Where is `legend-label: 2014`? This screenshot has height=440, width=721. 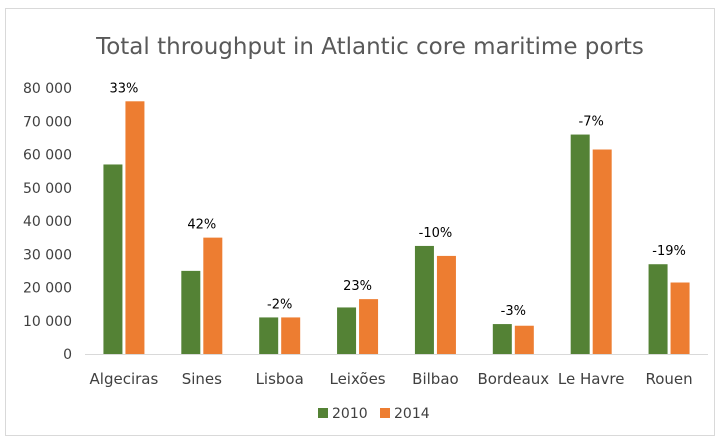 legend-label: 2014 is located at coordinates (412, 414).